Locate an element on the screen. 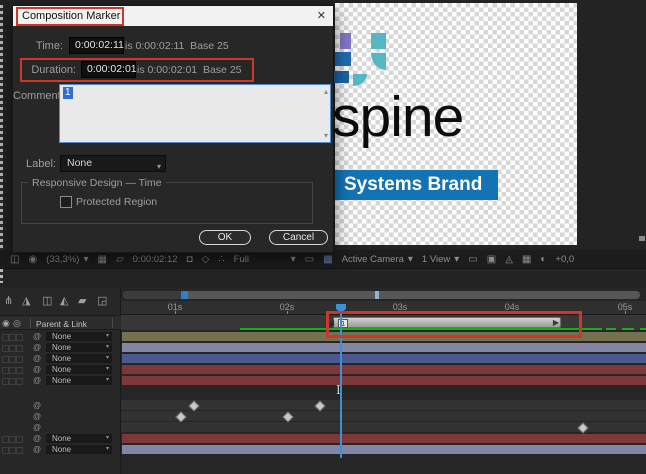 The image size is (646, 474). navigator-playhead is located at coordinates (184, 295).